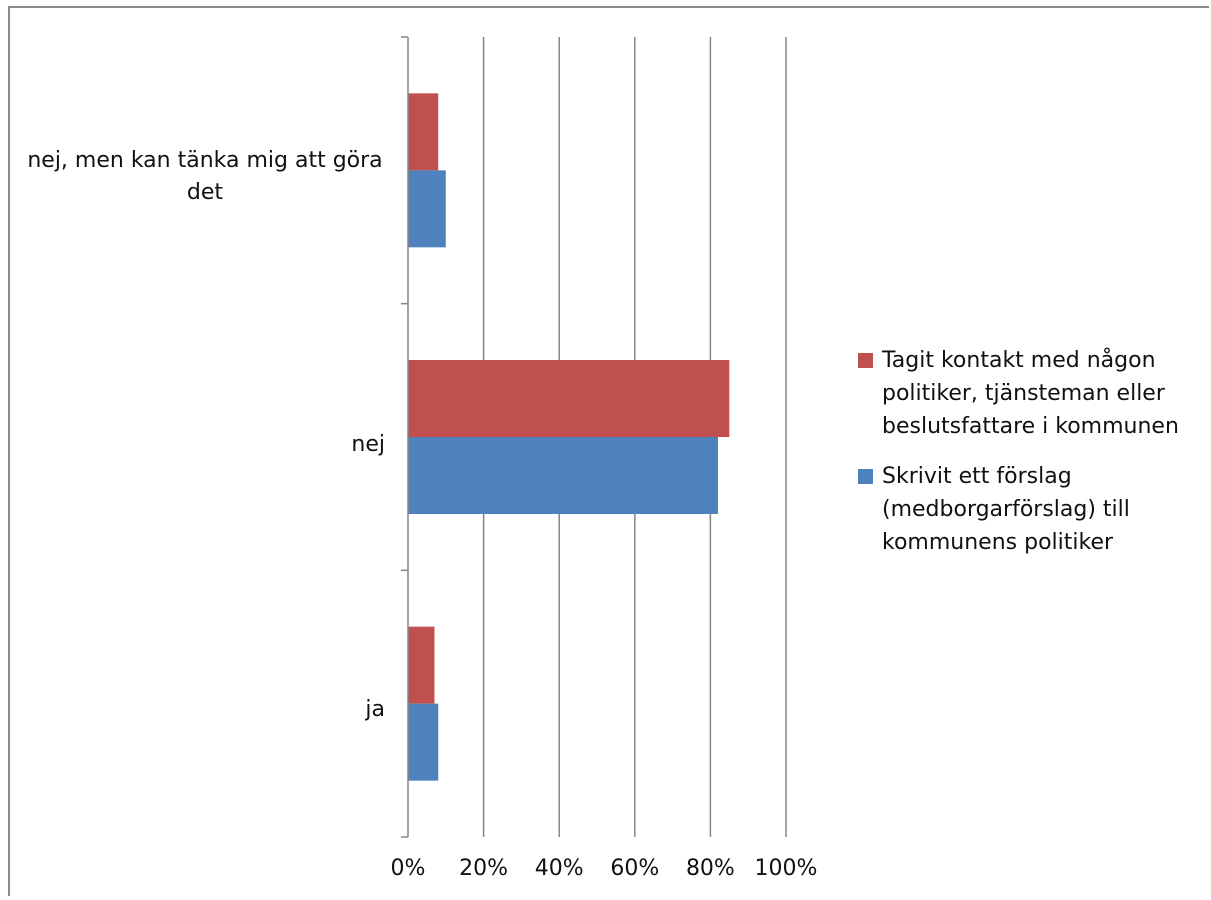  What do you see at coordinates (786, 868) in the screenshot?
I see `x-tick-label: 100%` at bounding box center [786, 868].